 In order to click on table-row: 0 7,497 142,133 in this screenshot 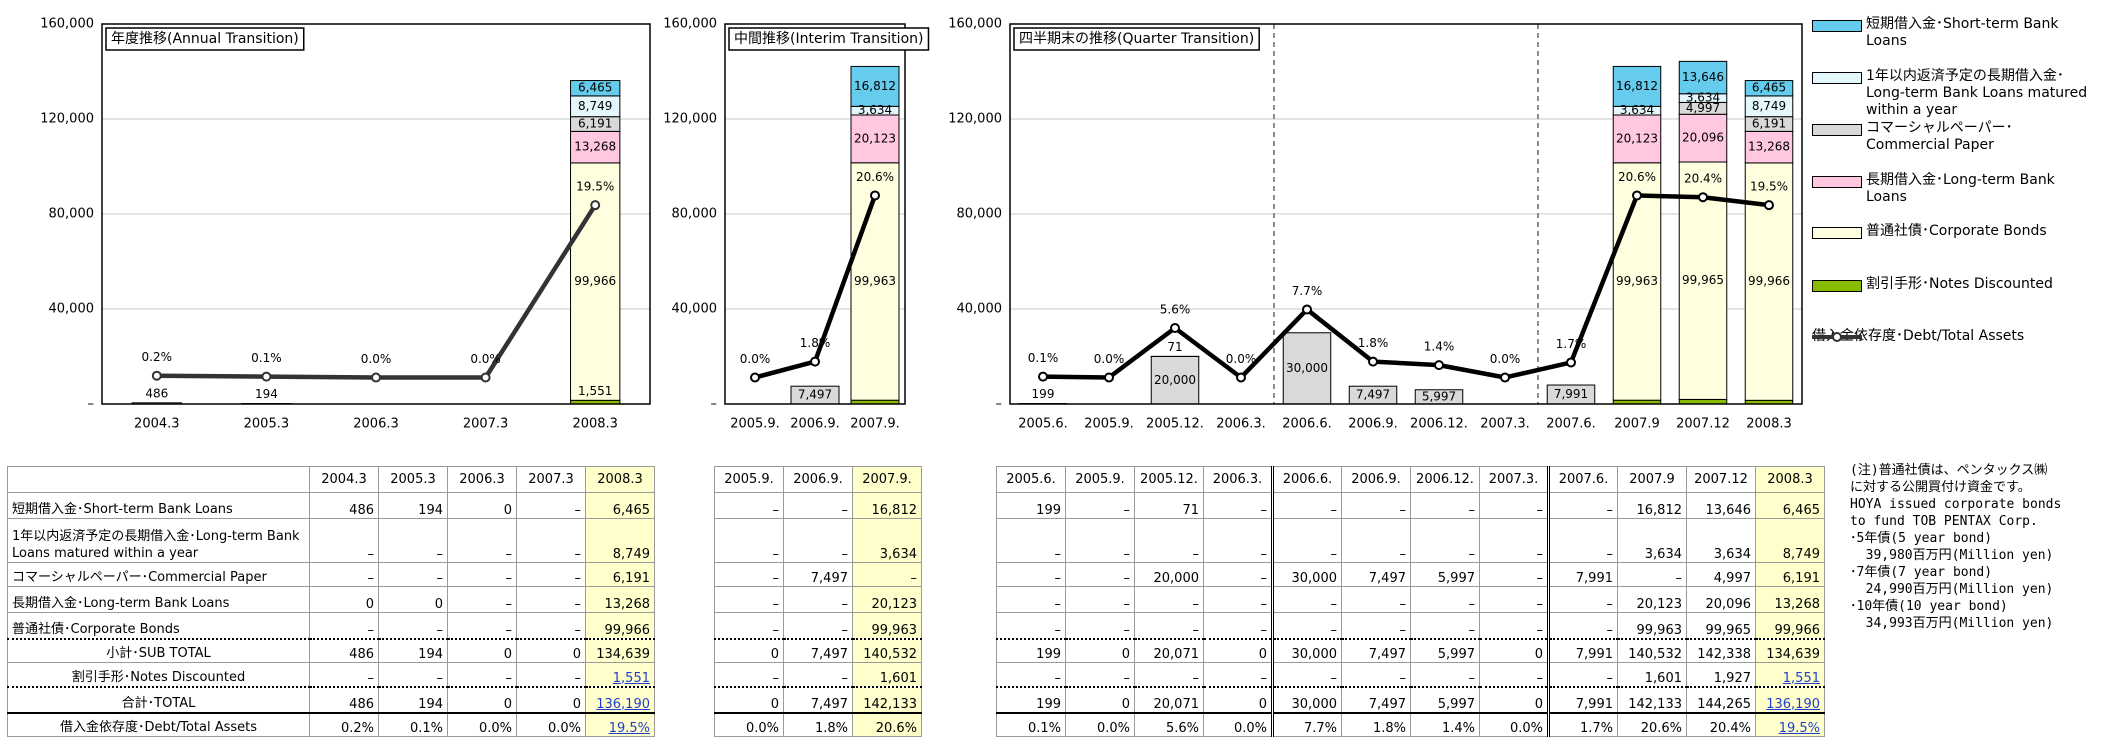, I will do `click(818, 699)`.